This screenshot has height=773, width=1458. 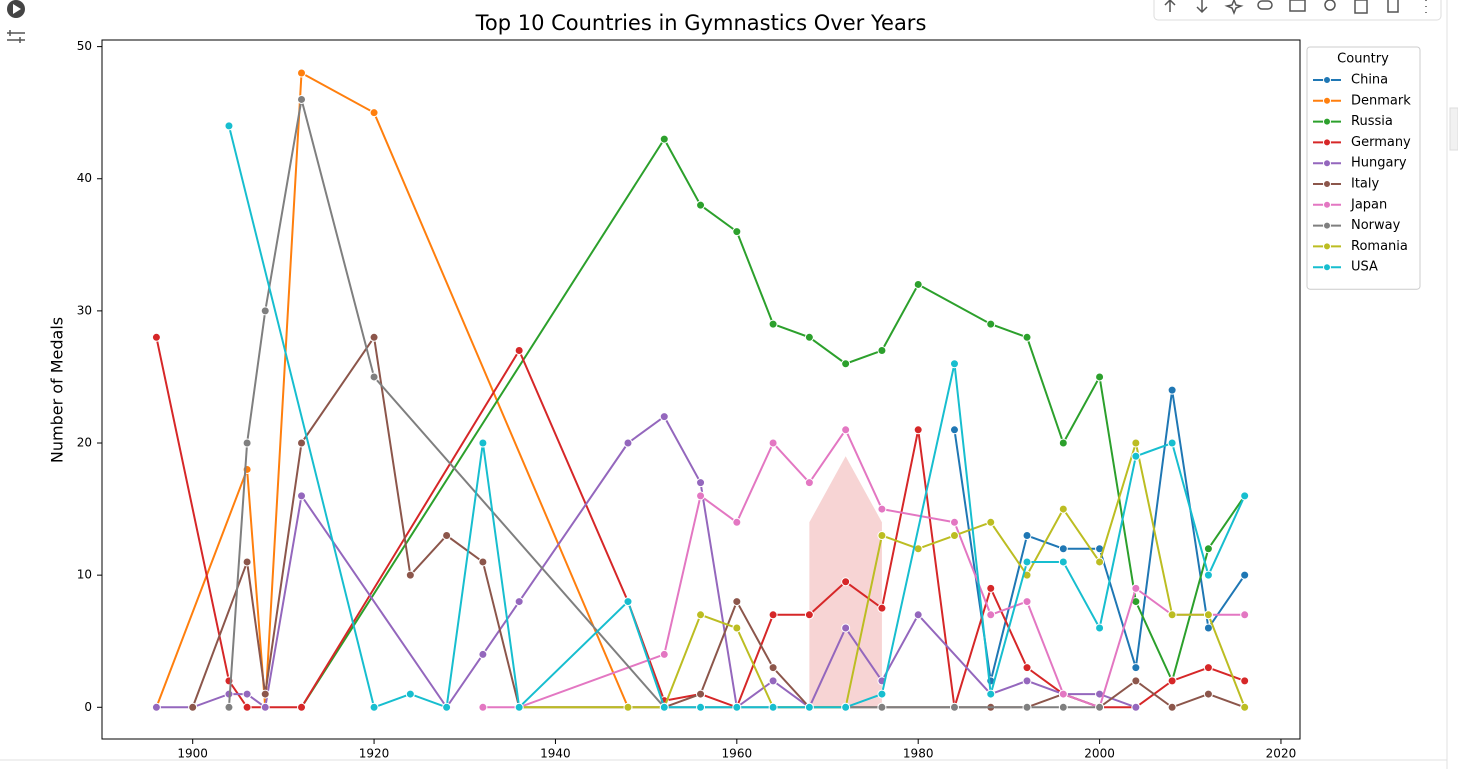 I want to click on legend-box, so click(x=1363, y=168).